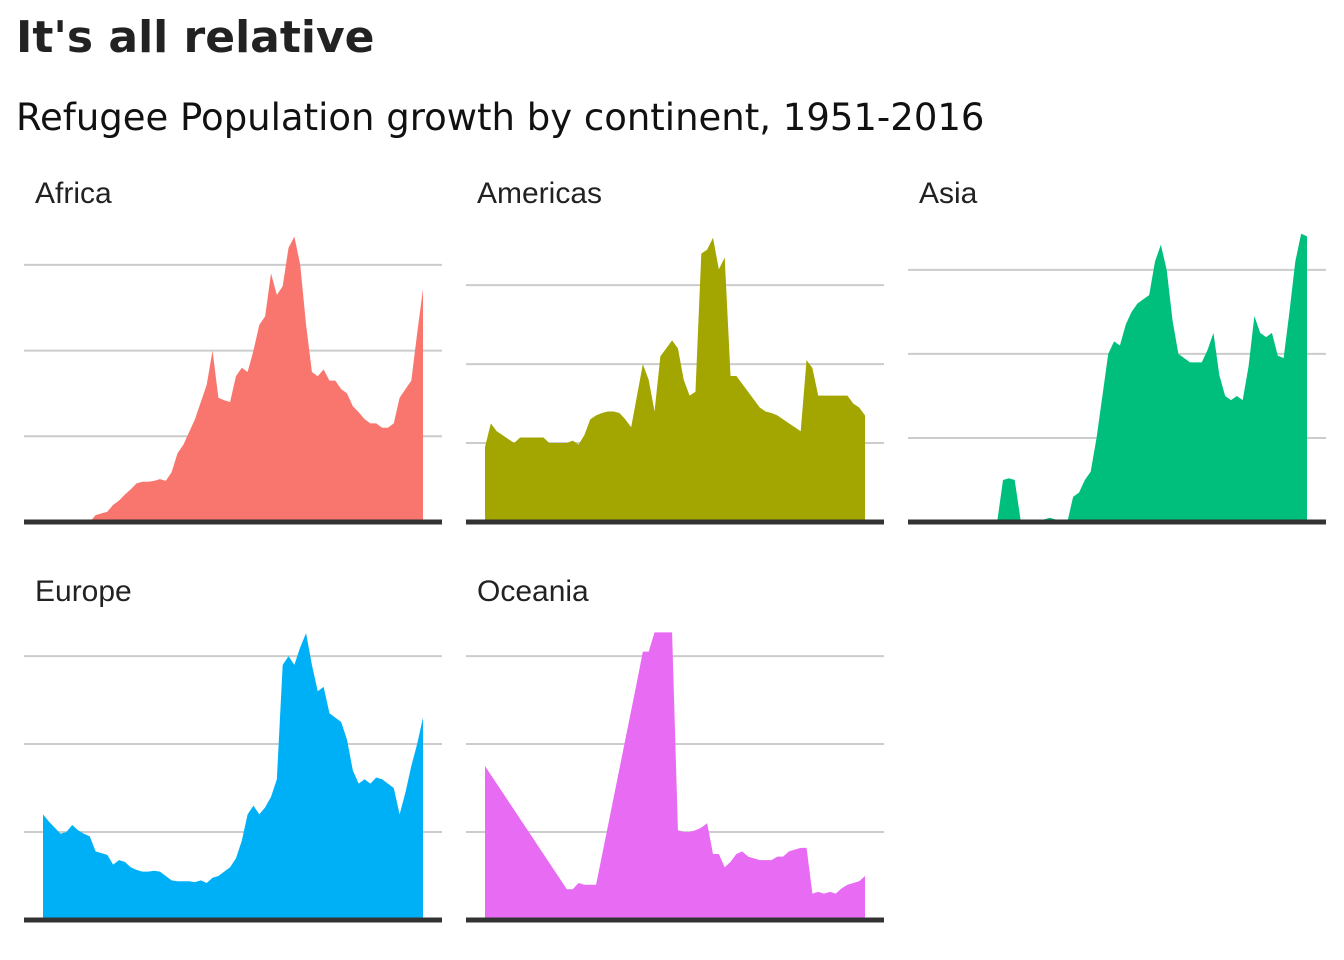 The width and height of the screenshot is (1344, 960). What do you see at coordinates (83, 591) in the screenshot?
I see `facet-title: Europe` at bounding box center [83, 591].